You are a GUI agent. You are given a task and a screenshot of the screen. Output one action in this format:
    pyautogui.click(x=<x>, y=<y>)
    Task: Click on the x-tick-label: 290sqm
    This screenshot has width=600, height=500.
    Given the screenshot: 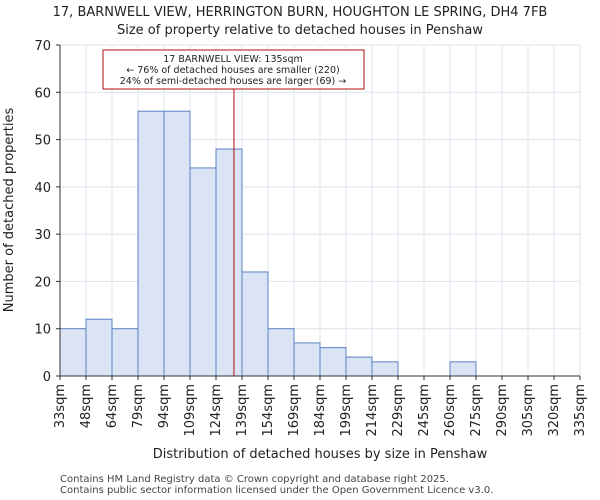 What is the action you would take?
    pyautogui.click(x=502, y=410)
    